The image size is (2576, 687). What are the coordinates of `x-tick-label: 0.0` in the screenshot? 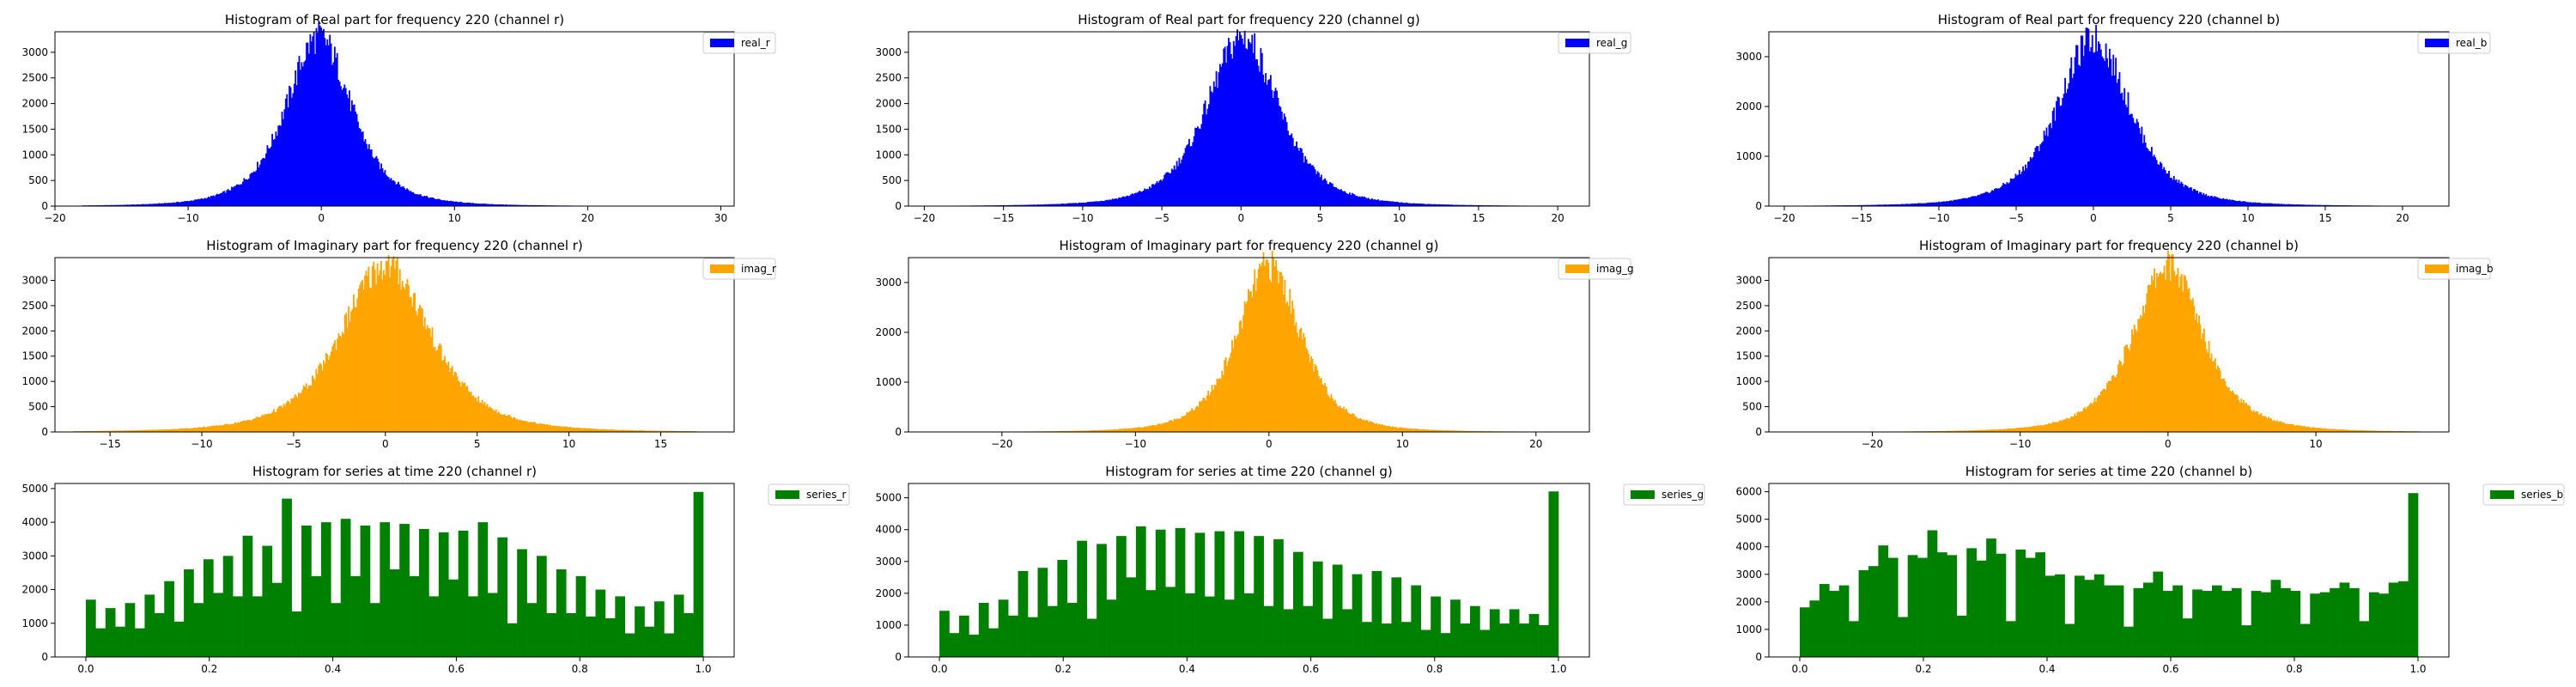 It's located at (939, 669).